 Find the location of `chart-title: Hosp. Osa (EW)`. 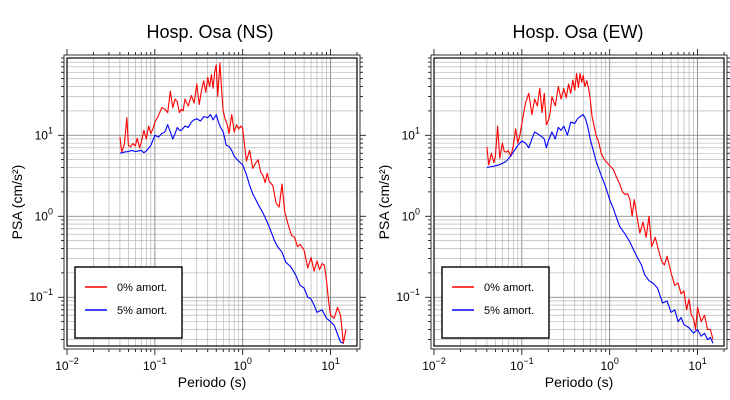

chart-title: Hosp. Osa (EW) is located at coordinates (577, 32).